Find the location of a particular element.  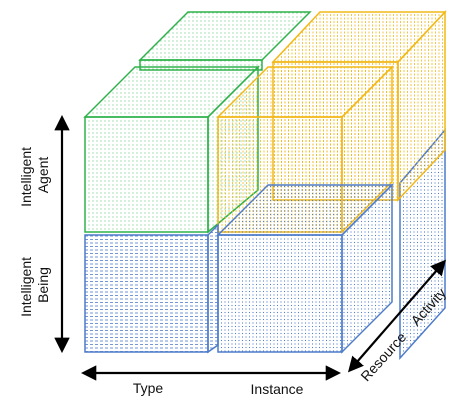

cube-type-being is located at coordinates (151, 288).